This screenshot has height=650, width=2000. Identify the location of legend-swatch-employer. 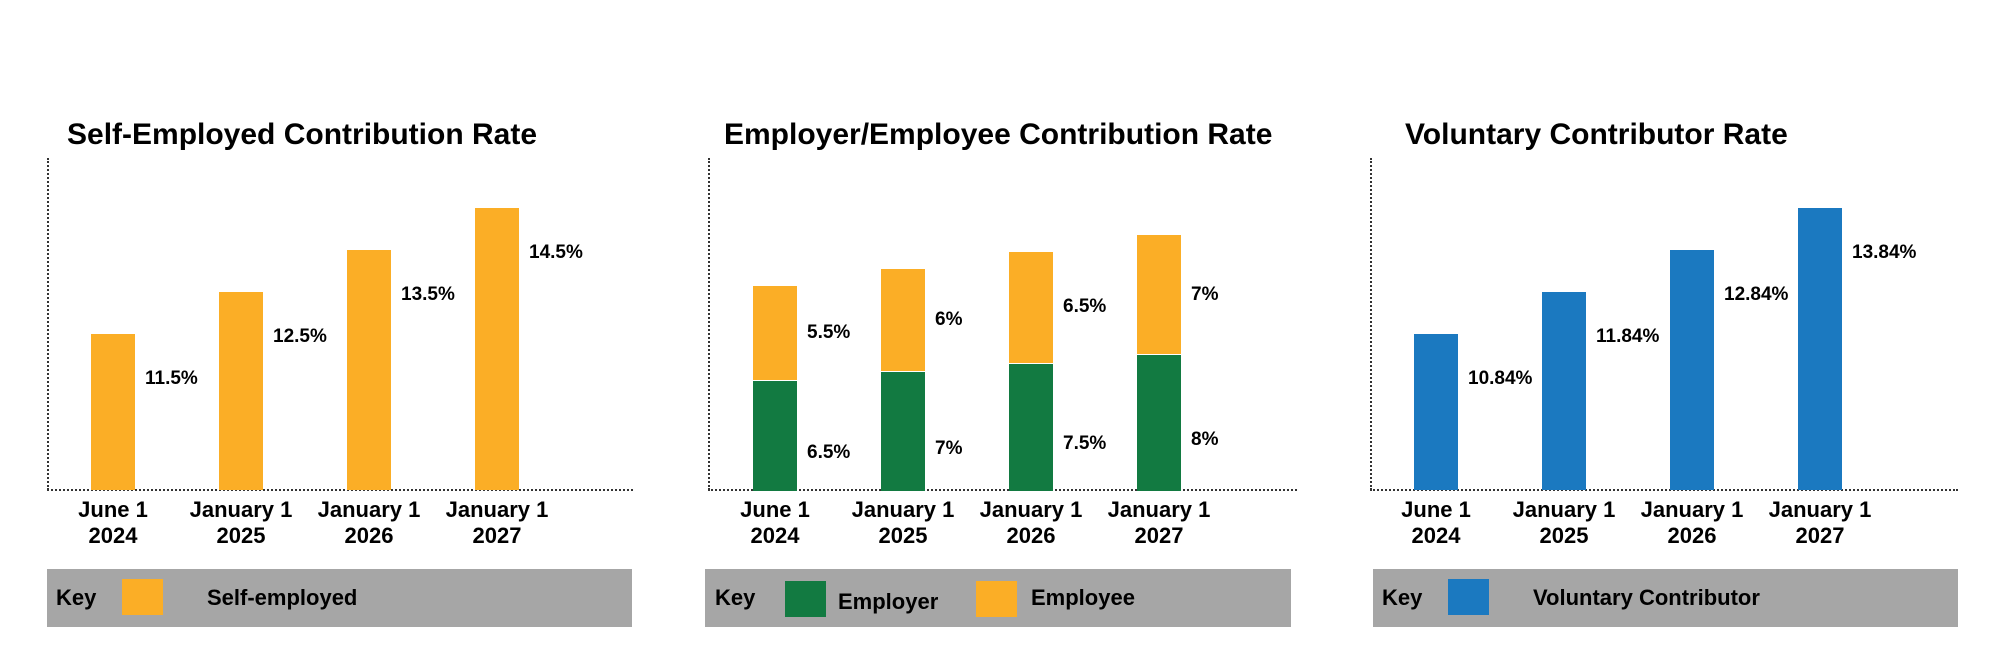
(805, 599).